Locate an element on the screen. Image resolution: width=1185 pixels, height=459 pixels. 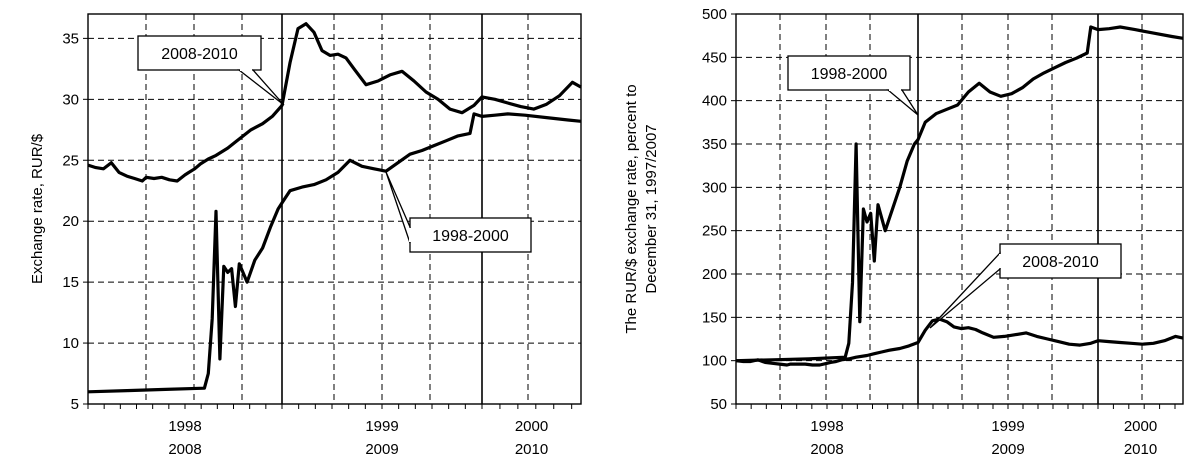
y-axis-label-line: Exchange rate, RUR/$ is located at coordinates (37, 208).